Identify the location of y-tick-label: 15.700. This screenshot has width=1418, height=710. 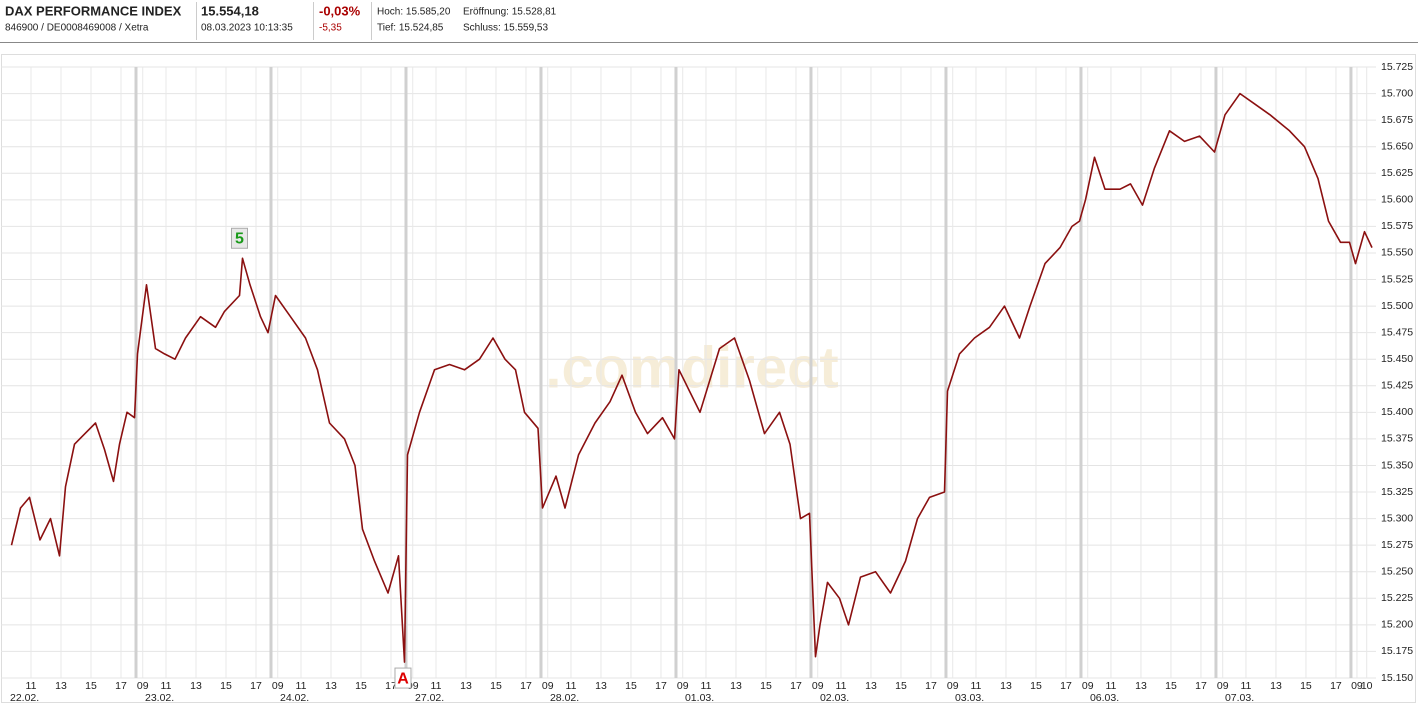
(1397, 93).